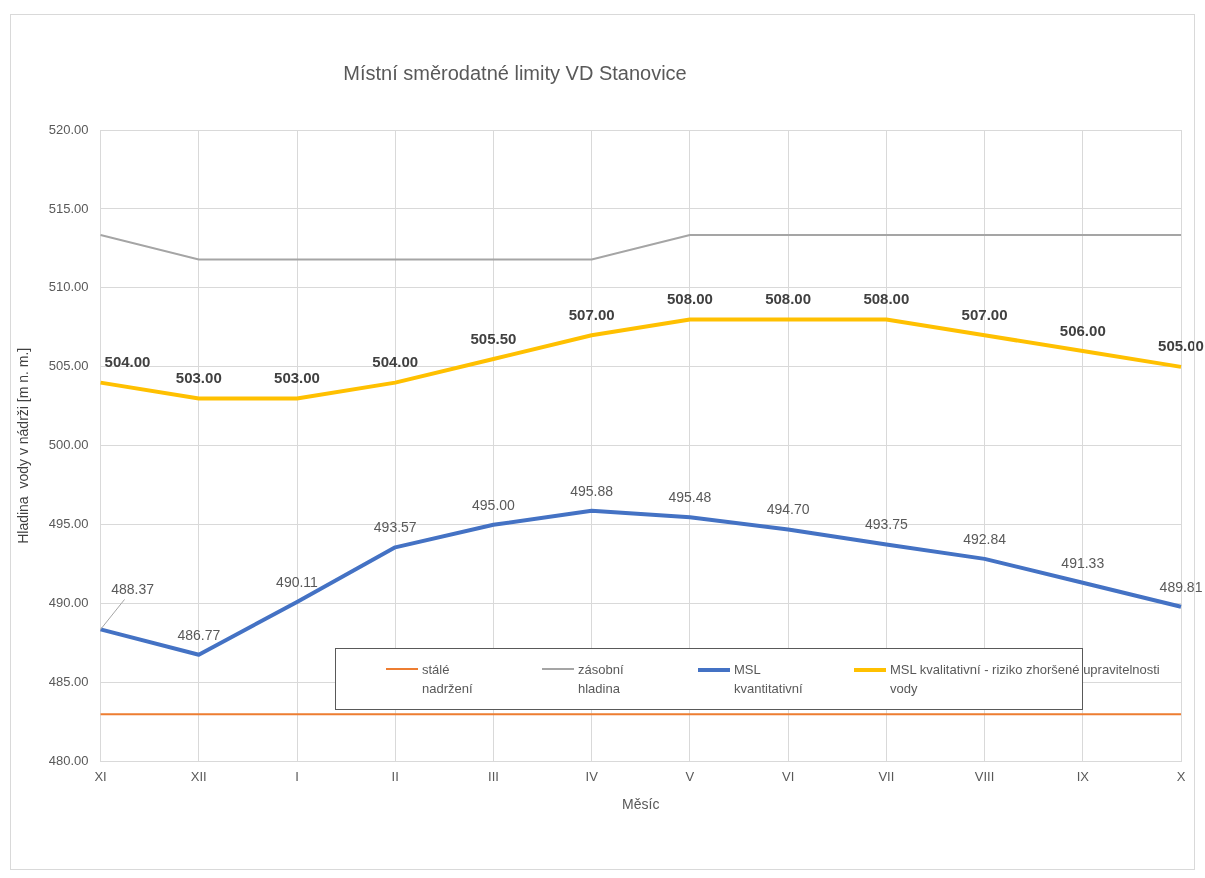  What do you see at coordinates (198, 776) in the screenshot?
I see `x-tick-label: XII` at bounding box center [198, 776].